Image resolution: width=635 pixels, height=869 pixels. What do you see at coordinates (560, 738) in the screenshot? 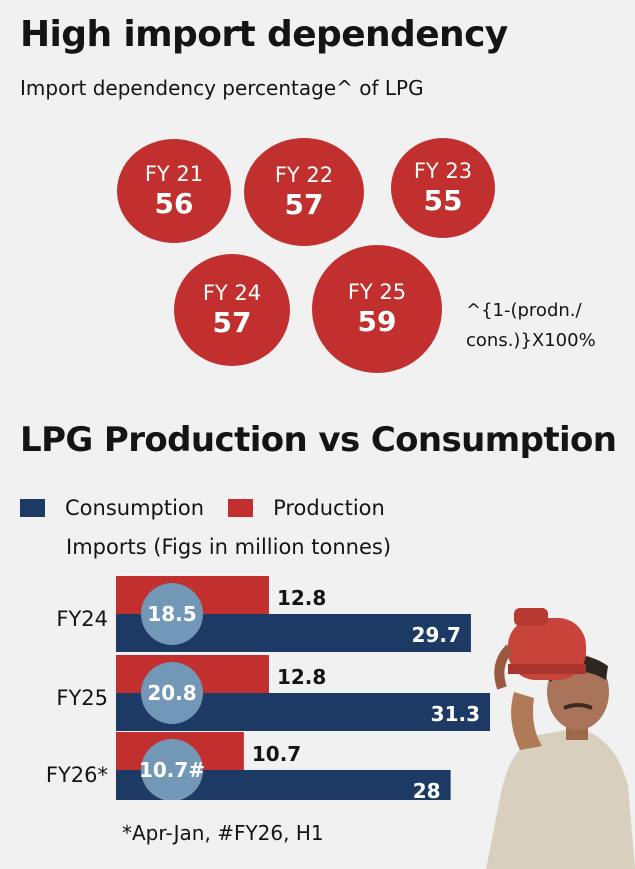
I see `worker-carrying-cylinder-illustration` at bounding box center [560, 738].